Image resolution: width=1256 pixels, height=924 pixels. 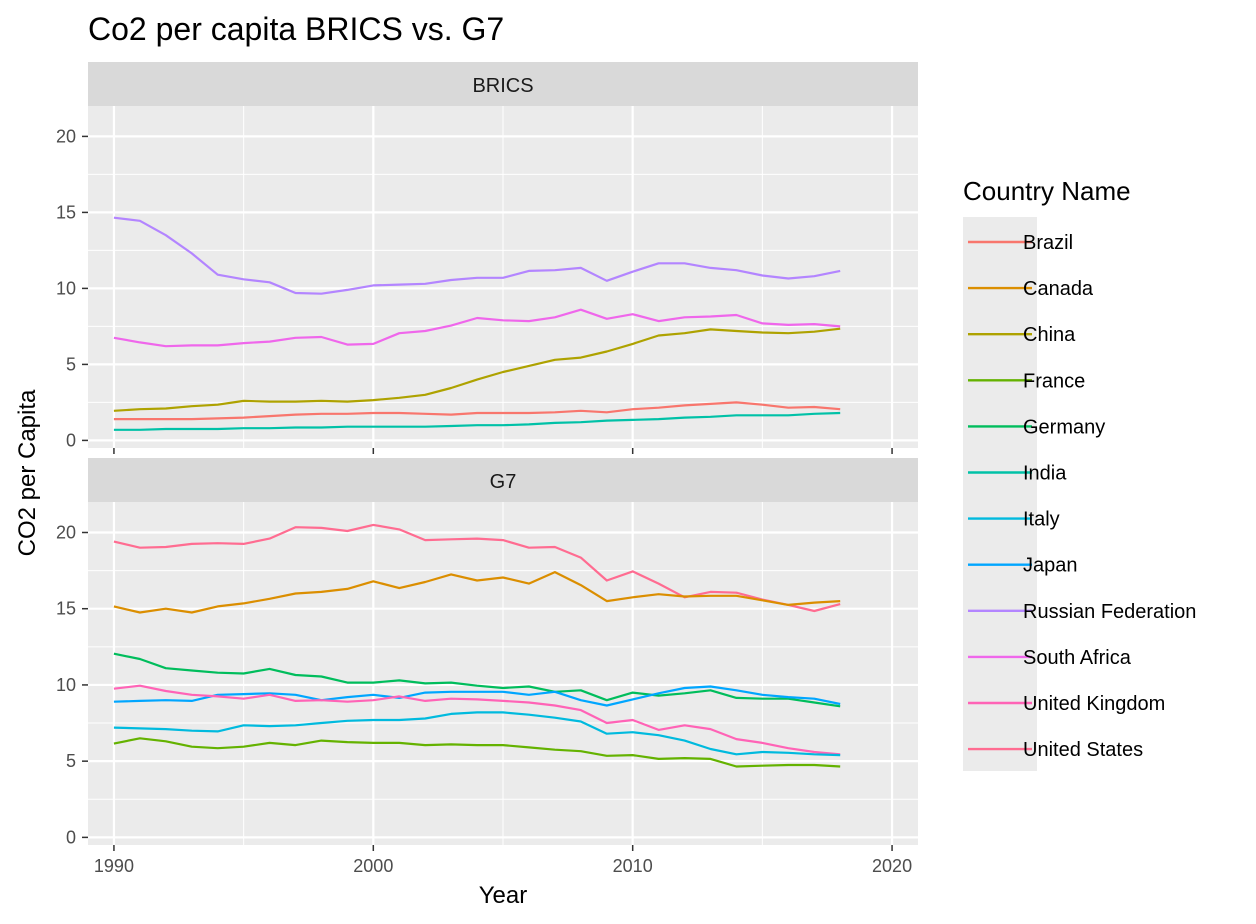 I want to click on series-line-germany, so click(x=477, y=680).